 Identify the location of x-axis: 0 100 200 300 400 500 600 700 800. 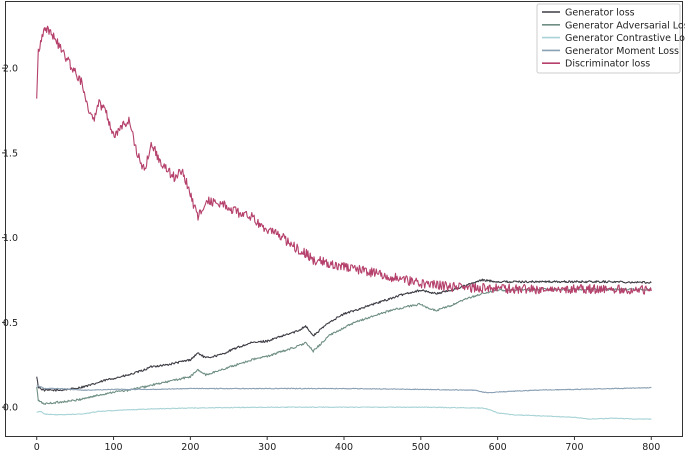
(347, 443).